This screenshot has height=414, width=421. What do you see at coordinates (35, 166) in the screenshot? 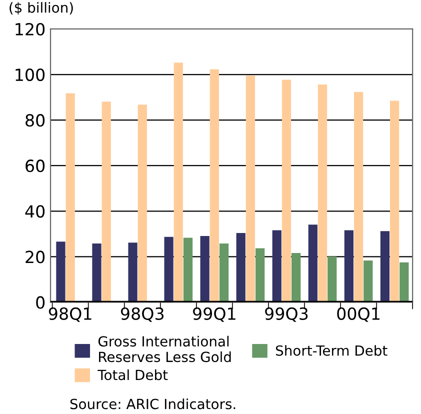
I see `y-tick-label: 60` at bounding box center [35, 166].